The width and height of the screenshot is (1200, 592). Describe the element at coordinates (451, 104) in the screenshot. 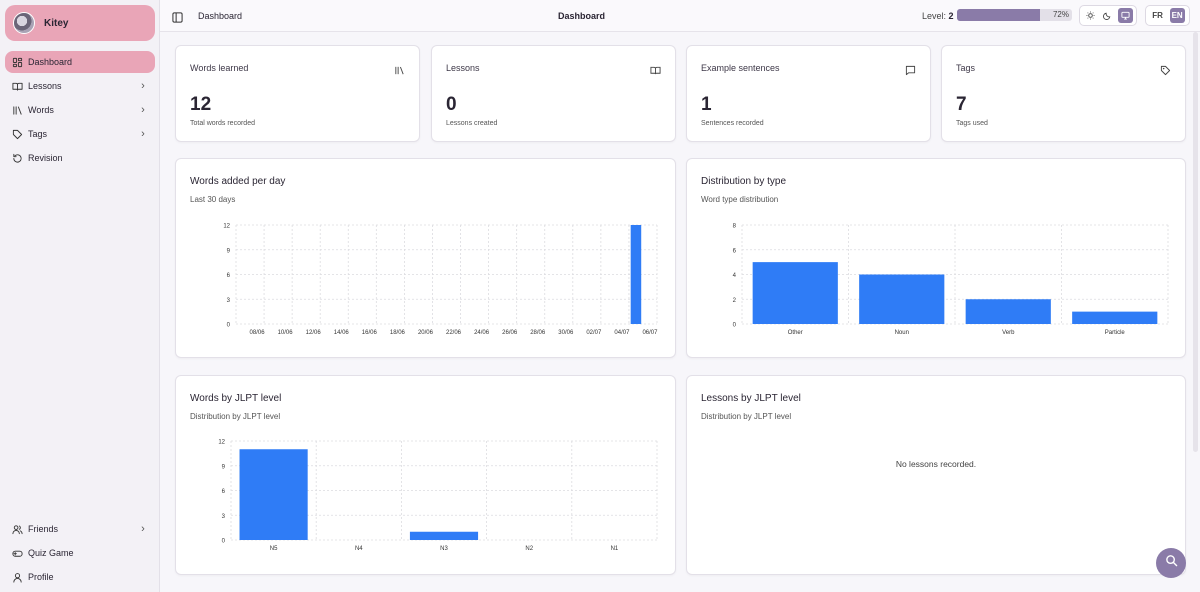

I see `stat-value: 0` at that location.